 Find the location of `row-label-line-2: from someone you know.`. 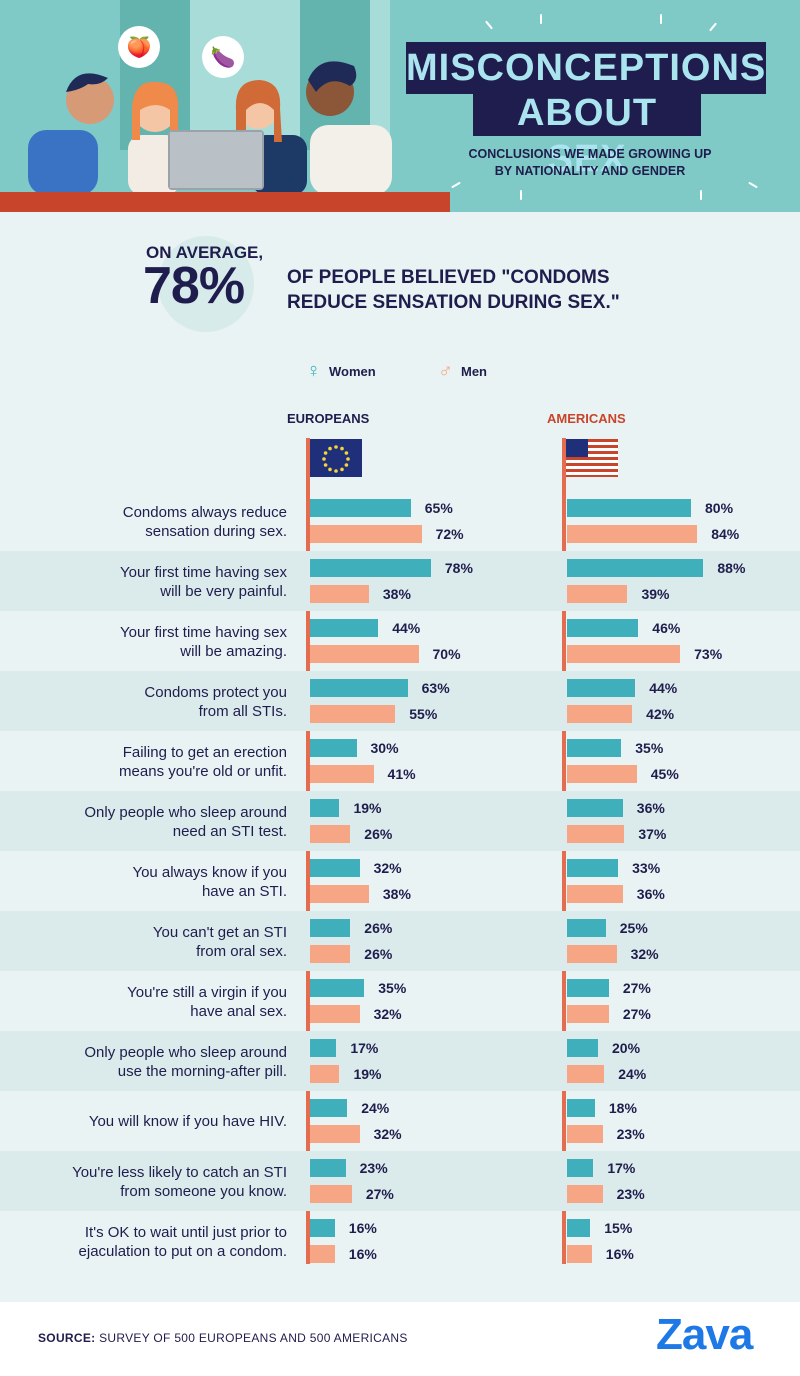

row-label-line-2: from someone you know. is located at coordinates (203, 1191).